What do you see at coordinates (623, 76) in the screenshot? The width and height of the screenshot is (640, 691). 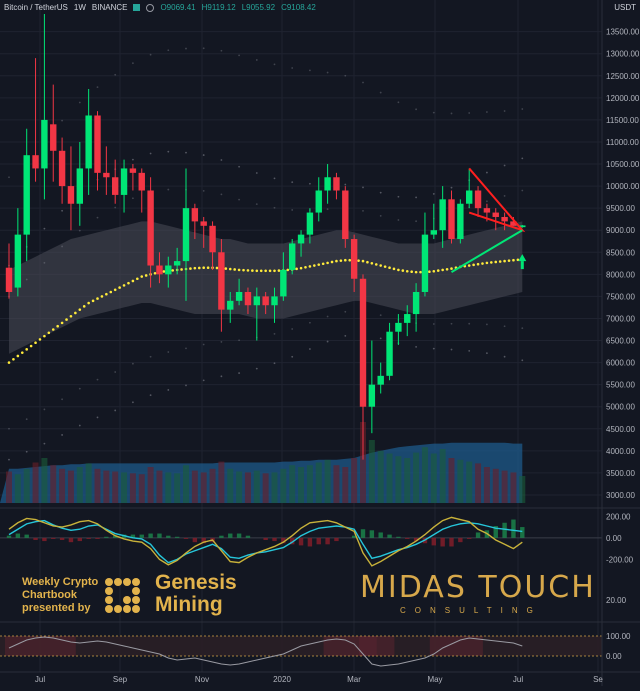 I see `price-tick-label: 12500.00` at bounding box center [623, 76].